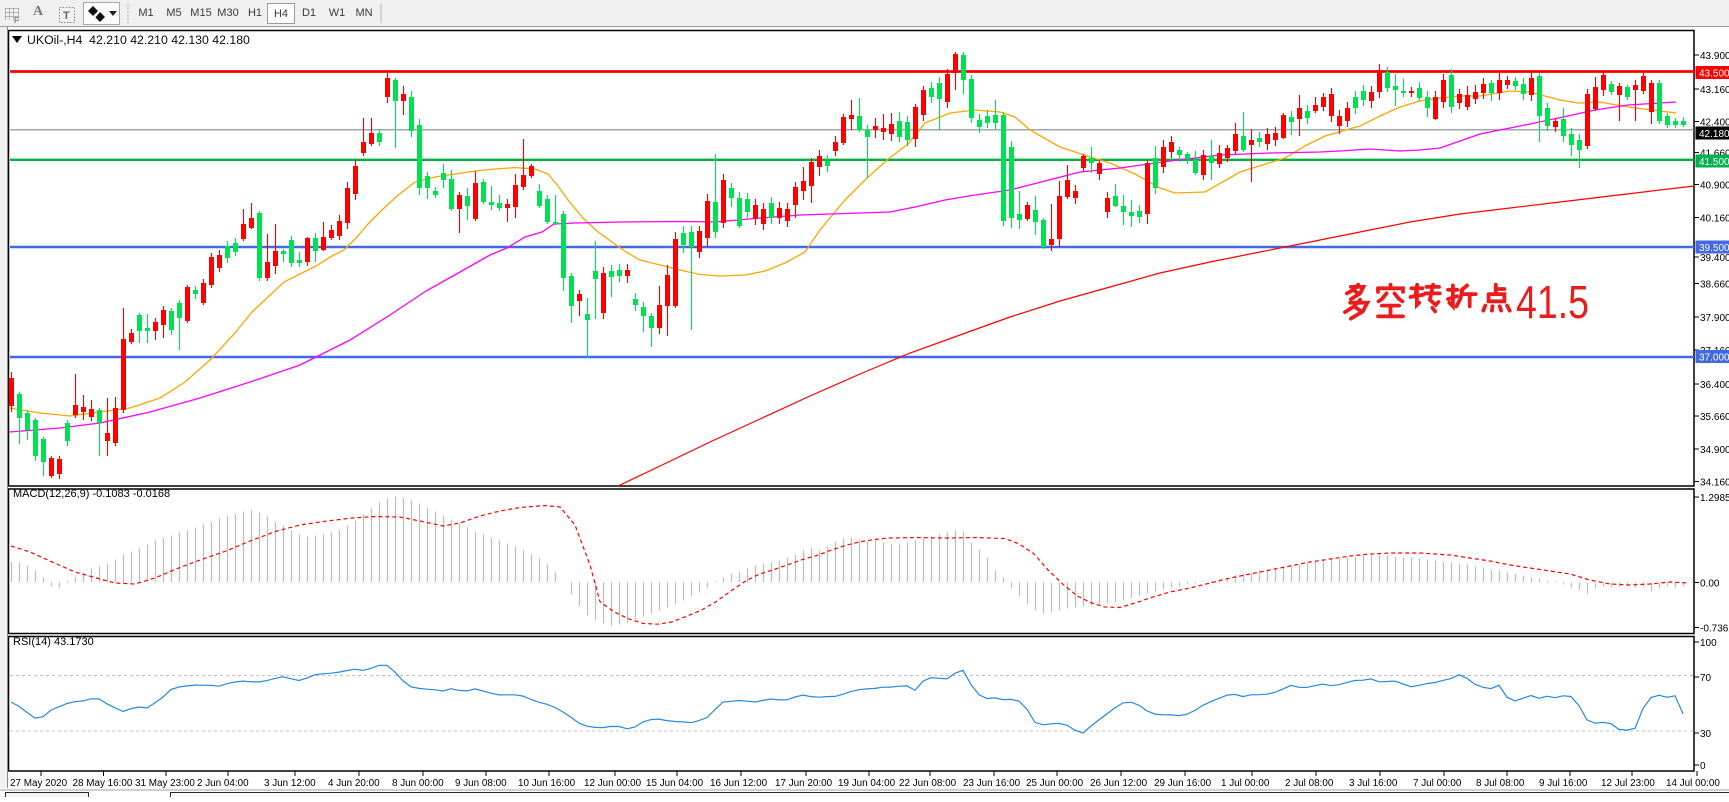 Image resolution: width=1729 pixels, height=802 pixels. Describe the element at coordinates (1710, 583) in the screenshot. I see `svg-text: 0.00` at that location.